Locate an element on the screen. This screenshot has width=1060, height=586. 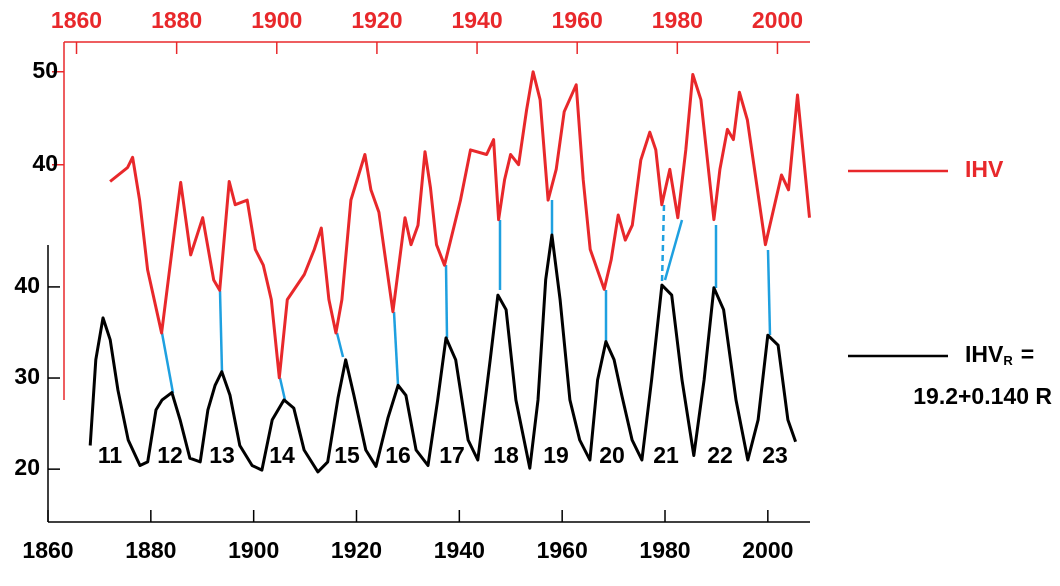
x2-tick-label: 1900 is located at coordinates (276, 20).